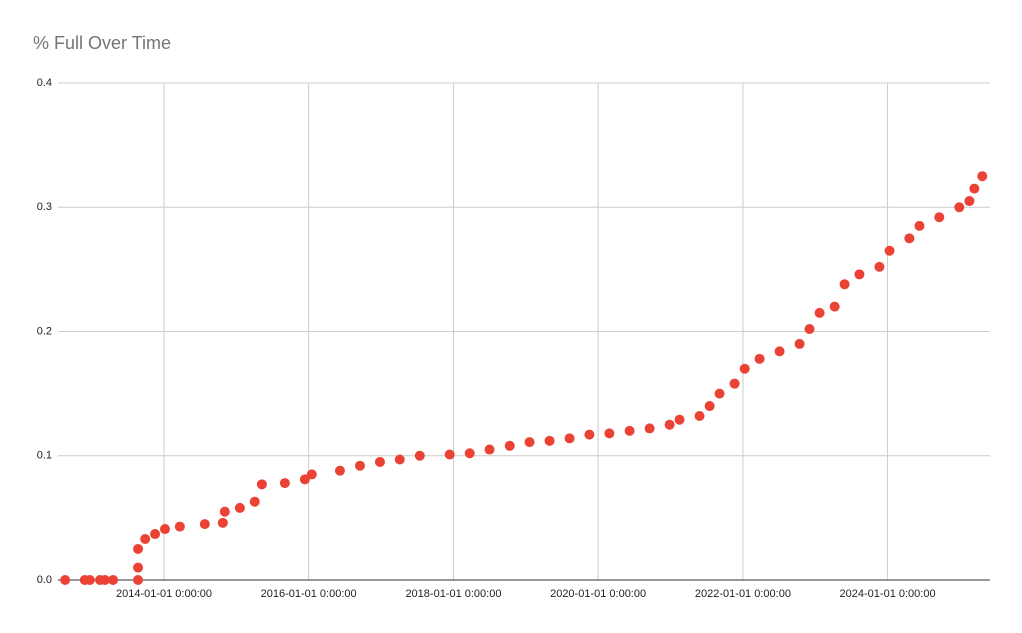 Image resolution: width=1022 pixels, height=633 pixels. Describe the element at coordinates (743, 594) in the screenshot. I see `x-tick-label: 2022-01-01 0:00:00` at that location.